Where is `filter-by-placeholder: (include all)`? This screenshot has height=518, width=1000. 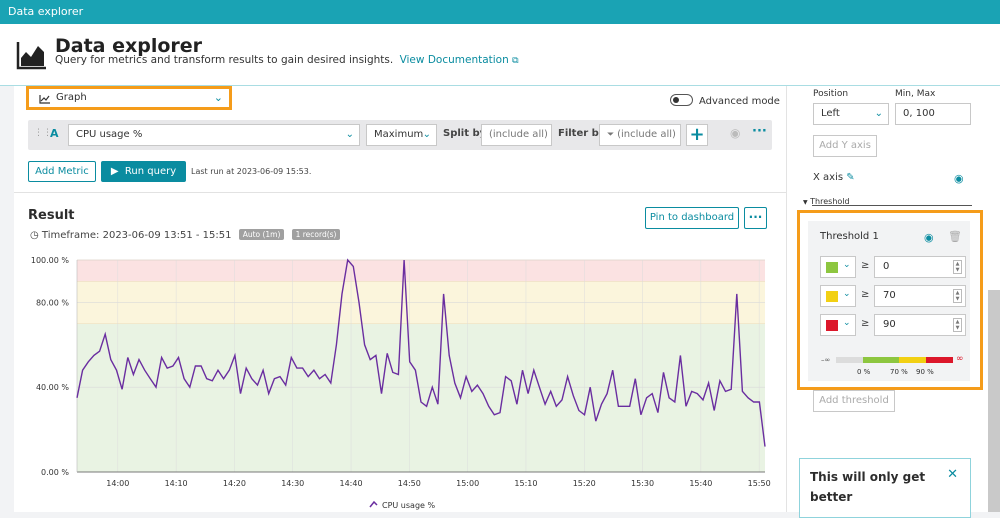
filter-by-placeholder: (include all) is located at coordinates (646, 134).